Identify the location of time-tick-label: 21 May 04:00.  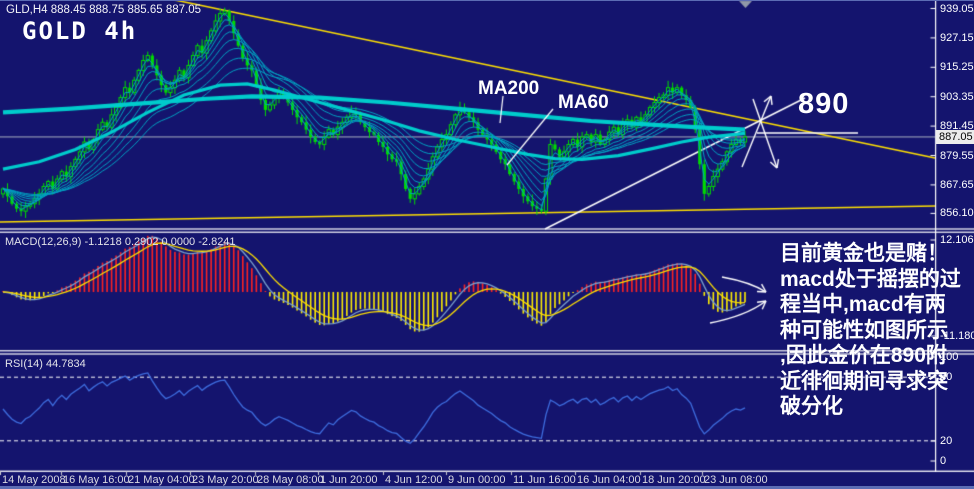
(161, 480).